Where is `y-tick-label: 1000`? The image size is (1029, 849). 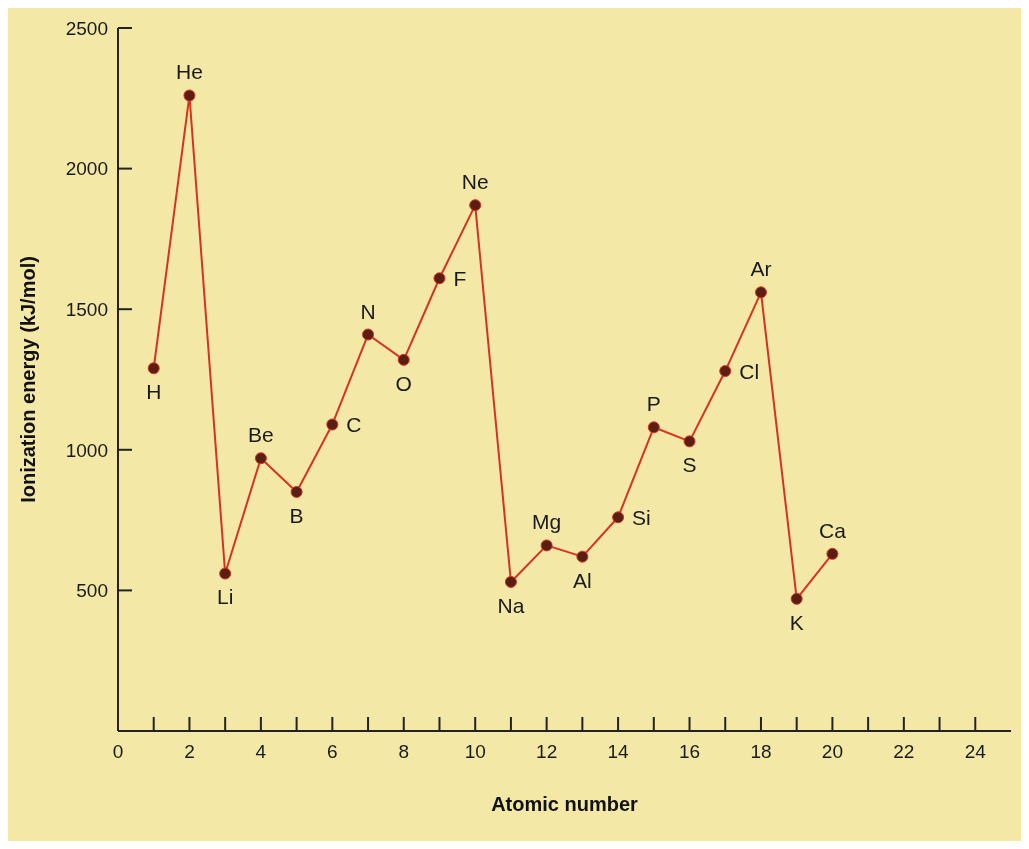
y-tick-label: 1000 is located at coordinates (86, 450).